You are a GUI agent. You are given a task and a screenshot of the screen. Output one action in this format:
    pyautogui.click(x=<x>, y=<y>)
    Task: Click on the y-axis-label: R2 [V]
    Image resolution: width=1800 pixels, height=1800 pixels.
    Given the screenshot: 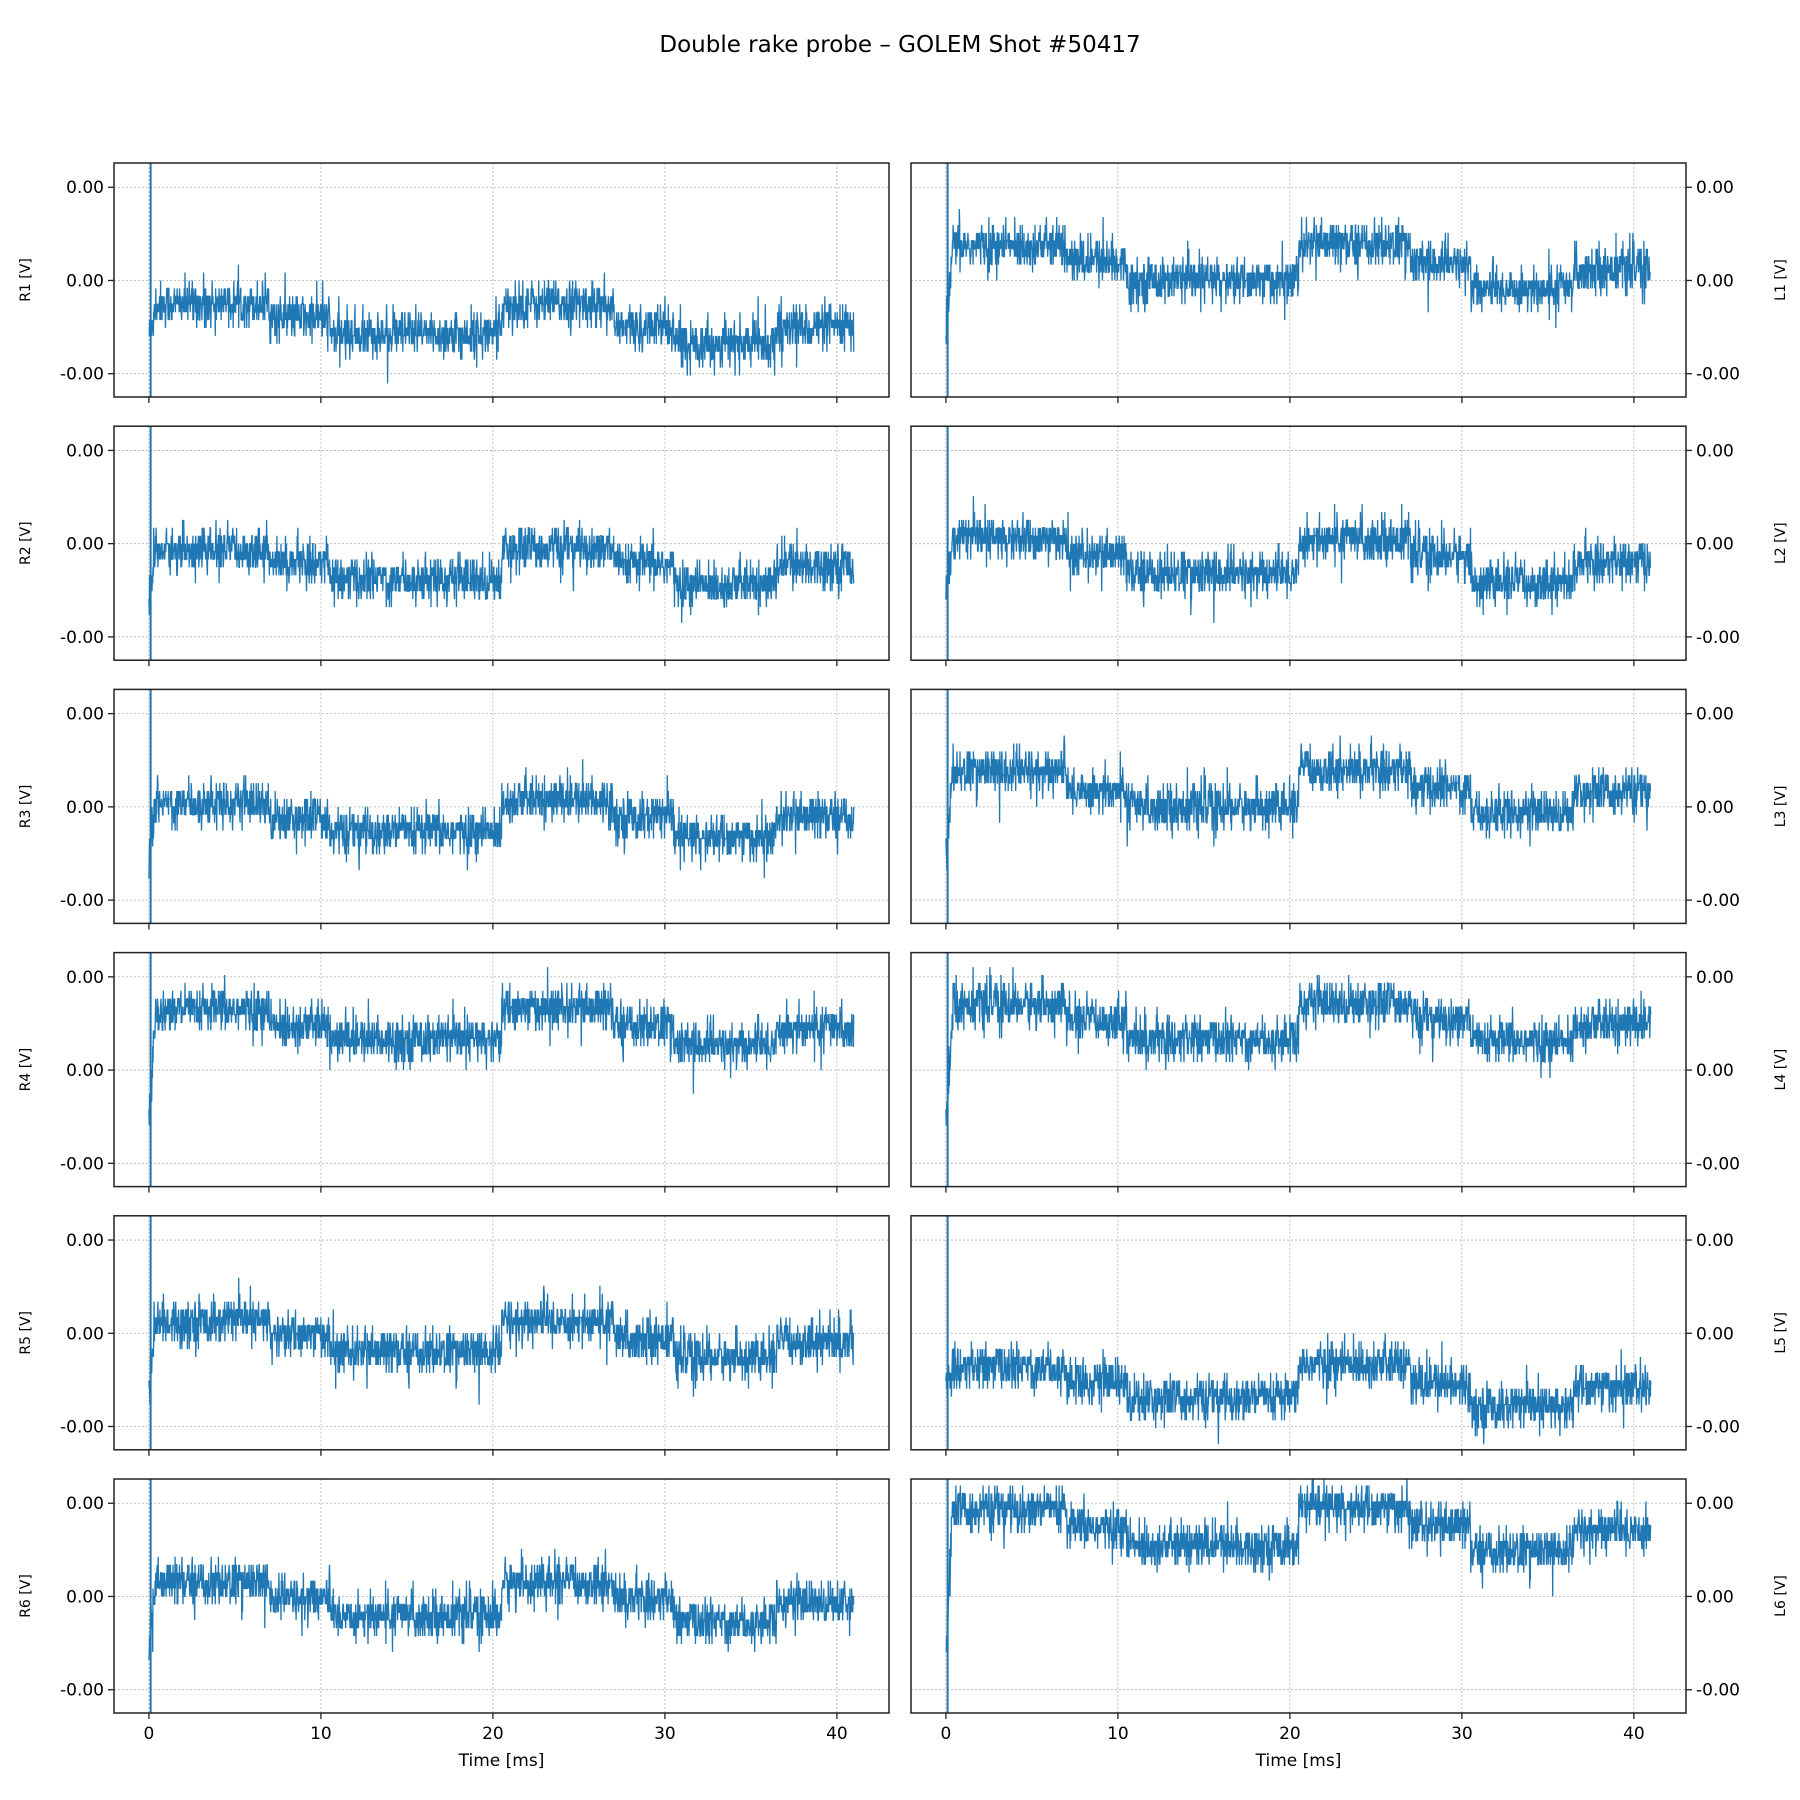 What is the action you would take?
    pyautogui.click(x=26, y=543)
    